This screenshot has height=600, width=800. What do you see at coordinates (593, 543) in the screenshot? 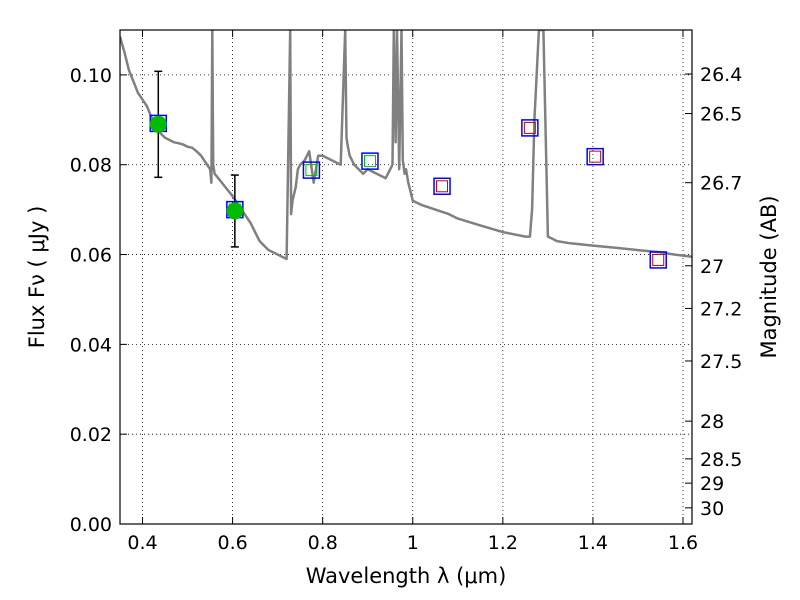
I see `x-tick-label: 1.4` at bounding box center [593, 543].